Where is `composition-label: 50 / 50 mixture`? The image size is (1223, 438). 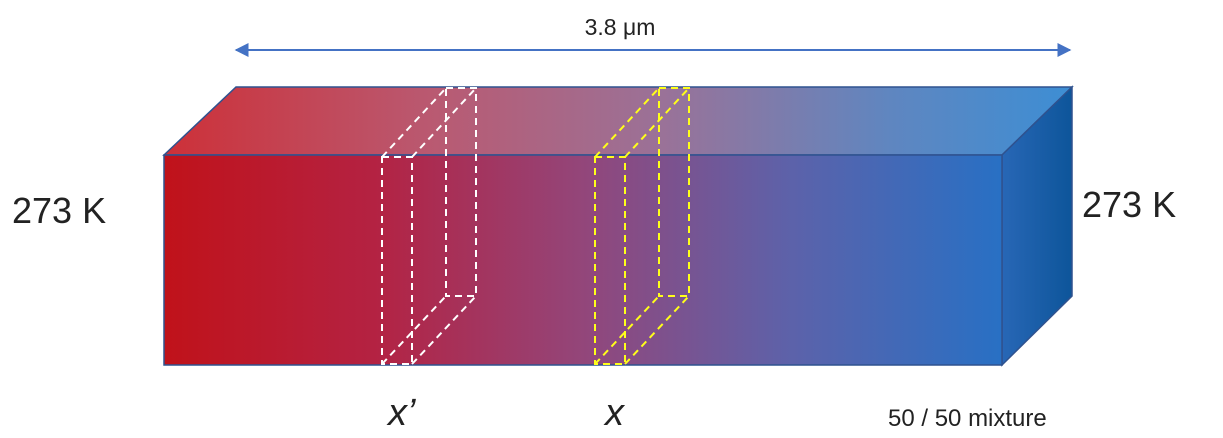
composition-label: 50 / 50 mixture is located at coordinates (967, 419).